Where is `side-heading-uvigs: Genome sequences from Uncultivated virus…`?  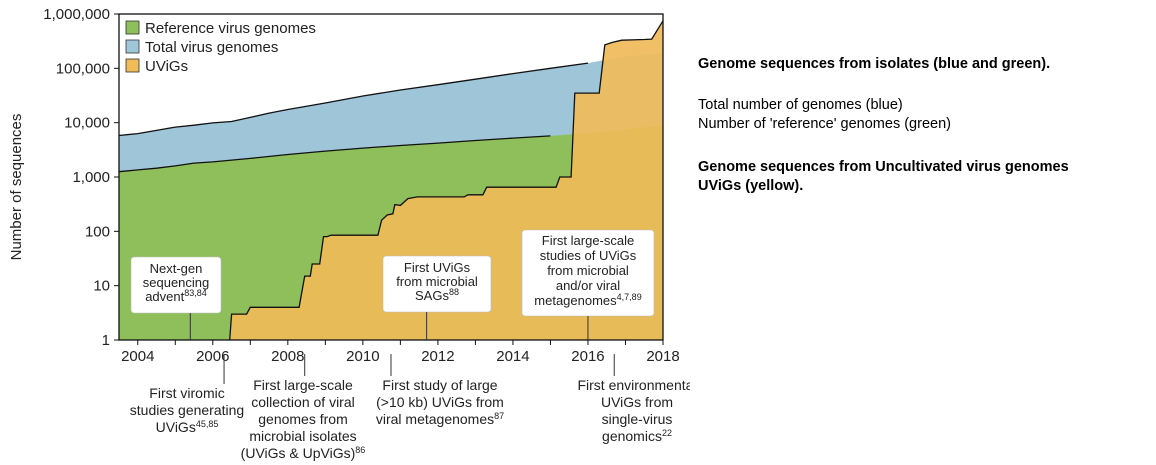
side-heading-uvigs: Genome sequences from Uncultivated virus… is located at coordinates (883, 167).